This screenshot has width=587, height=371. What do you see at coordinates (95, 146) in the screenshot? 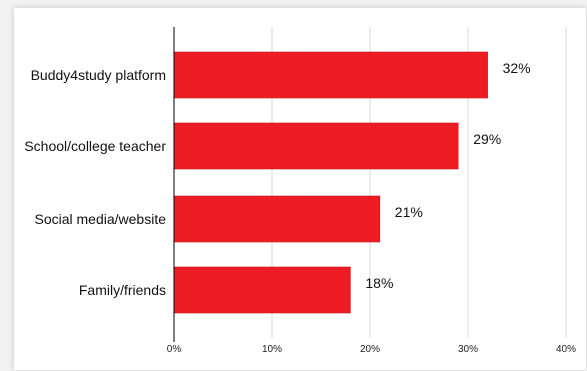
I see `category-label-1: School/college teacher` at bounding box center [95, 146].